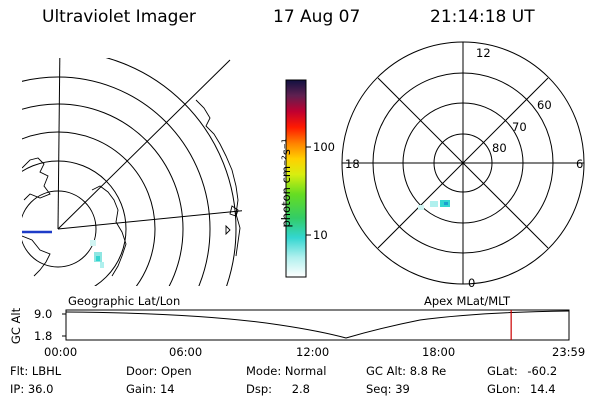 This screenshot has width=600, height=400. I want to click on geographic-panel-label: Geographic Lat/Lon, so click(124, 301).